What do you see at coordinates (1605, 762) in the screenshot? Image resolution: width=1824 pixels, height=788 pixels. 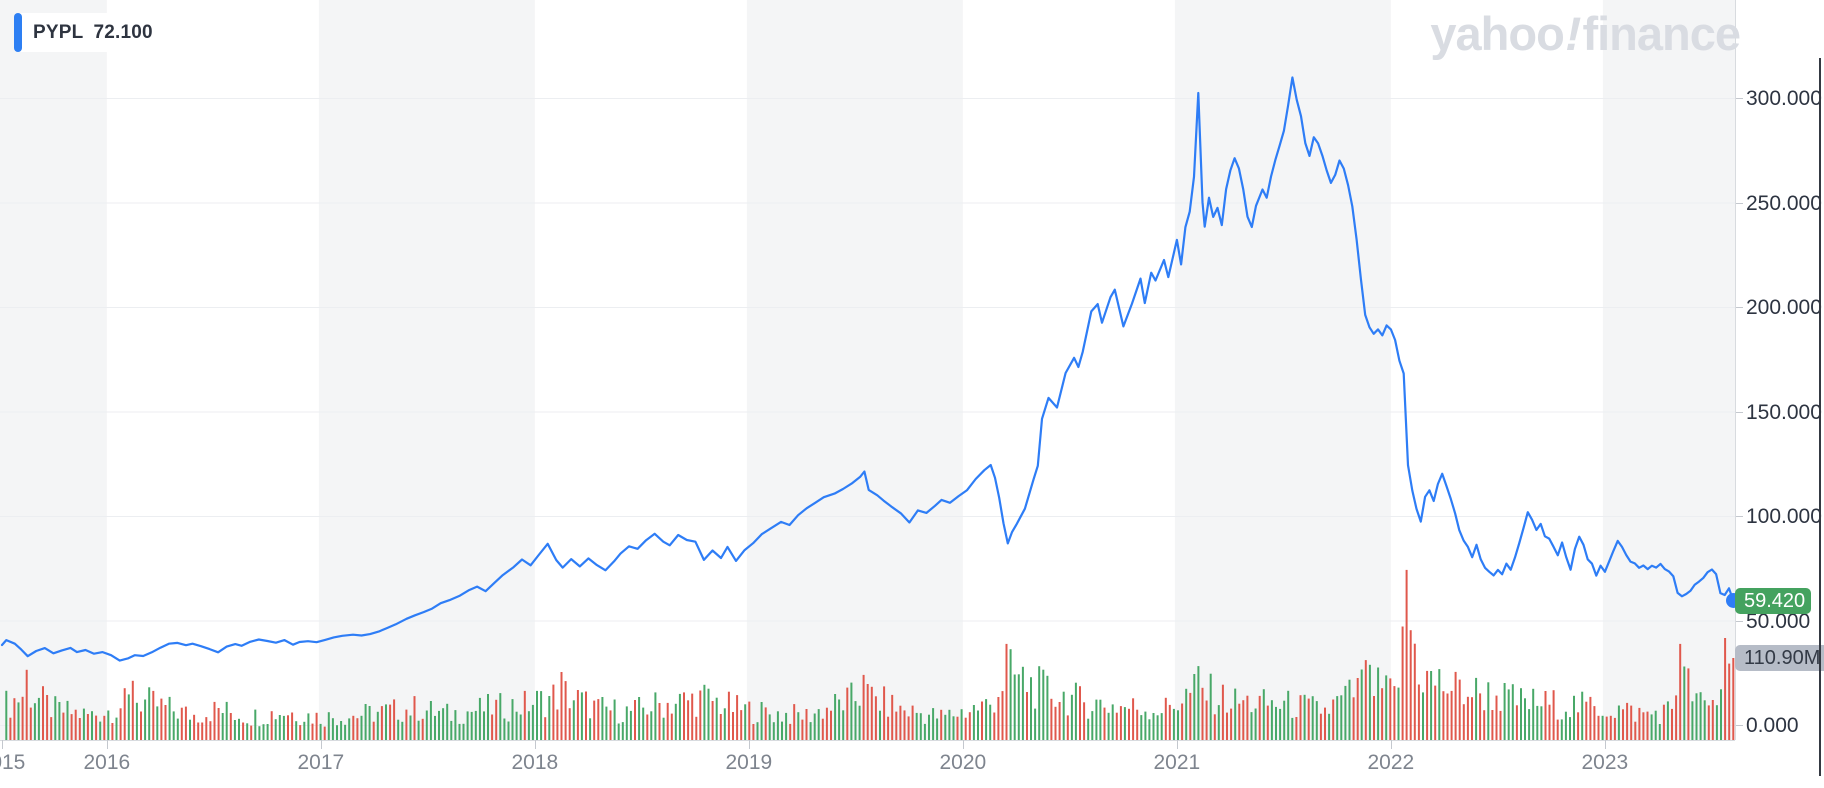 I see `time-axis-label-2023: 2023` at bounding box center [1605, 762].